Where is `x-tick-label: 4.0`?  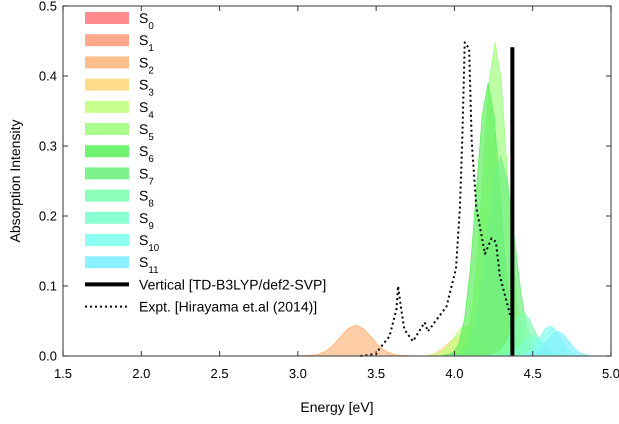 x-tick-label: 4.0 is located at coordinates (454, 373).